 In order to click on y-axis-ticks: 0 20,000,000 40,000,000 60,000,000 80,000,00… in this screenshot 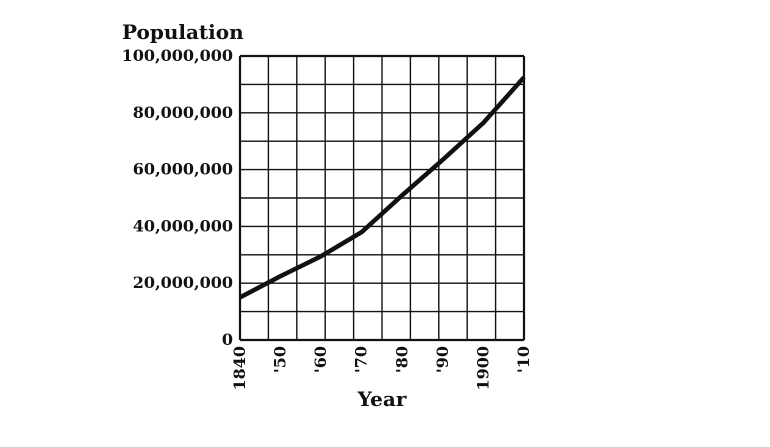, I will do `click(177, 197)`.